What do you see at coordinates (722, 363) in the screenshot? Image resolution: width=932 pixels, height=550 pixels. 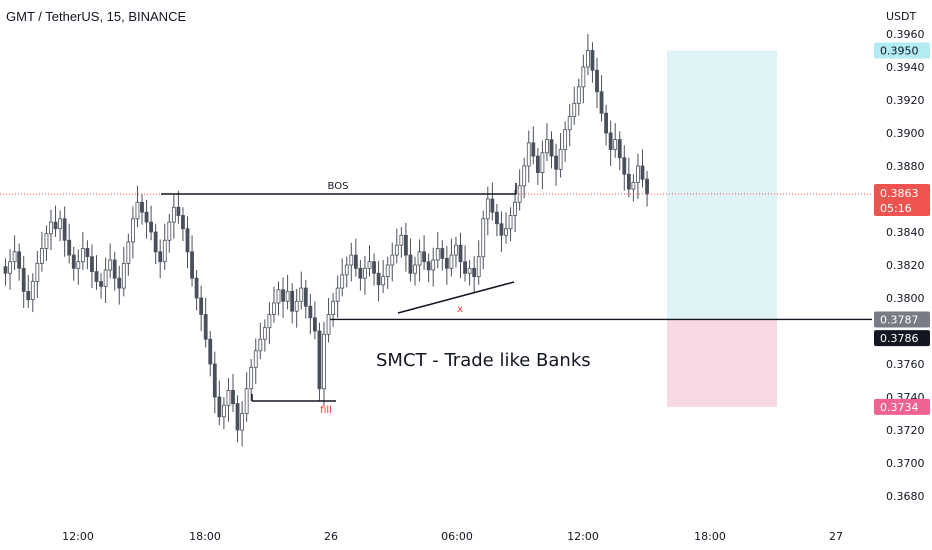 I see `stop-zone` at bounding box center [722, 363].